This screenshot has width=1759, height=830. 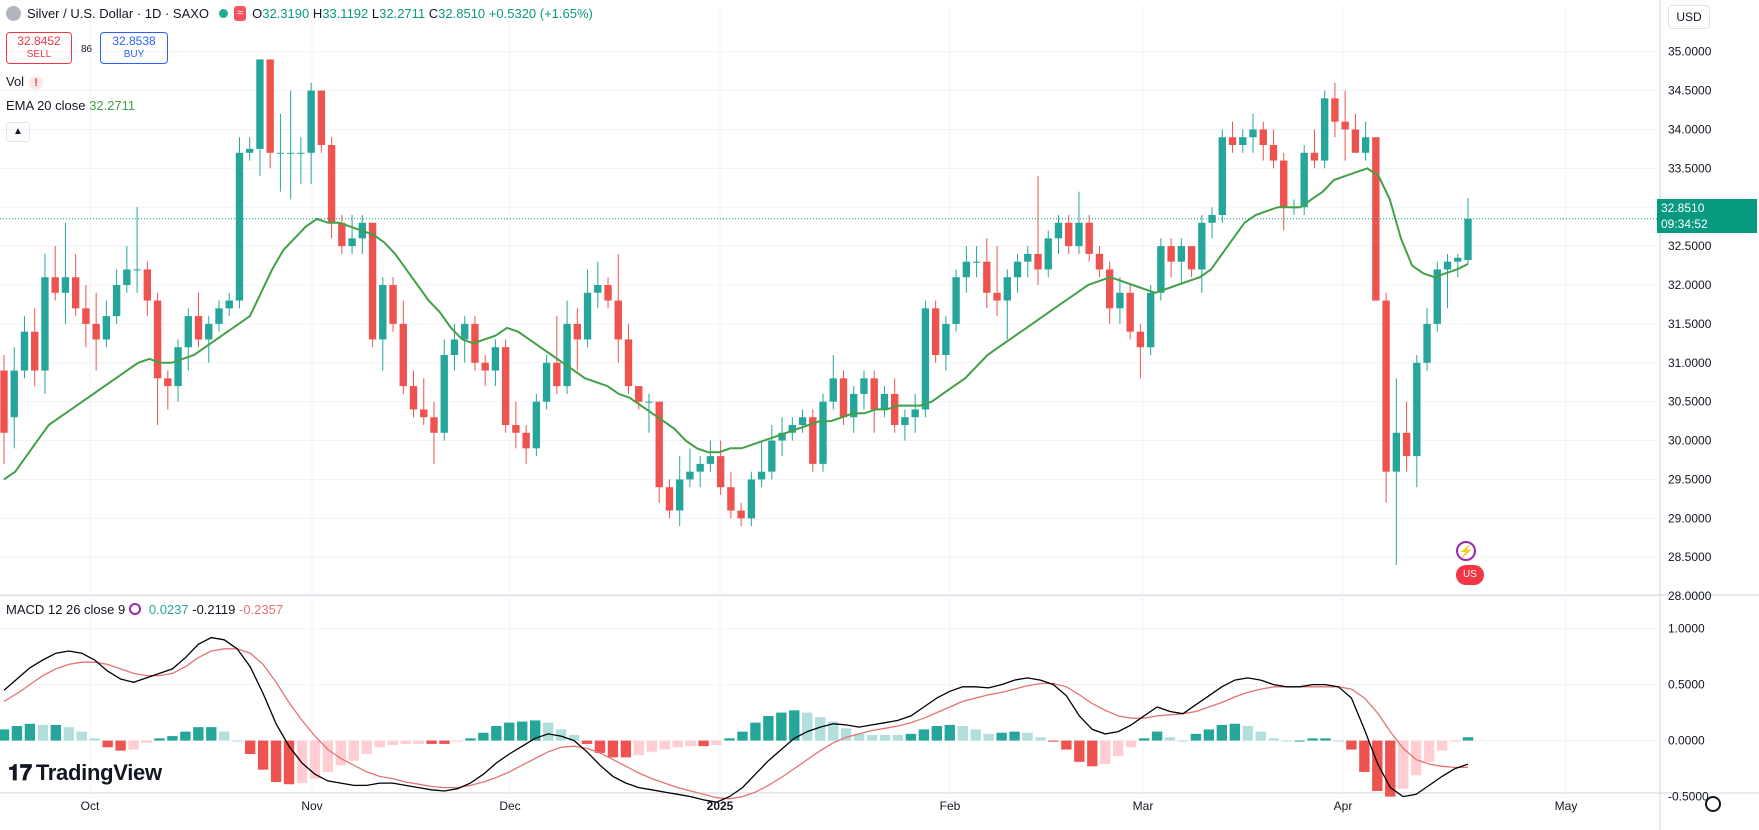 What do you see at coordinates (39, 48) in the screenshot?
I see `sell-button: 32.8452 SELL` at bounding box center [39, 48].